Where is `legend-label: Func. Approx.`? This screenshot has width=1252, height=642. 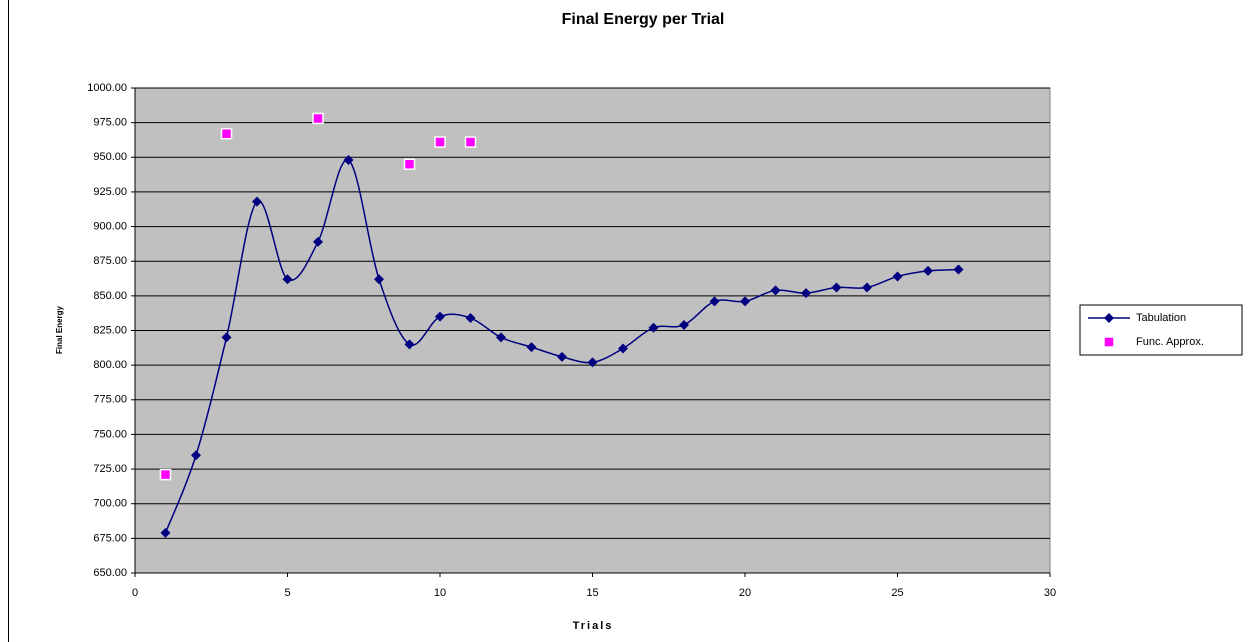 legend-label: Func. Approx. is located at coordinates (1170, 342).